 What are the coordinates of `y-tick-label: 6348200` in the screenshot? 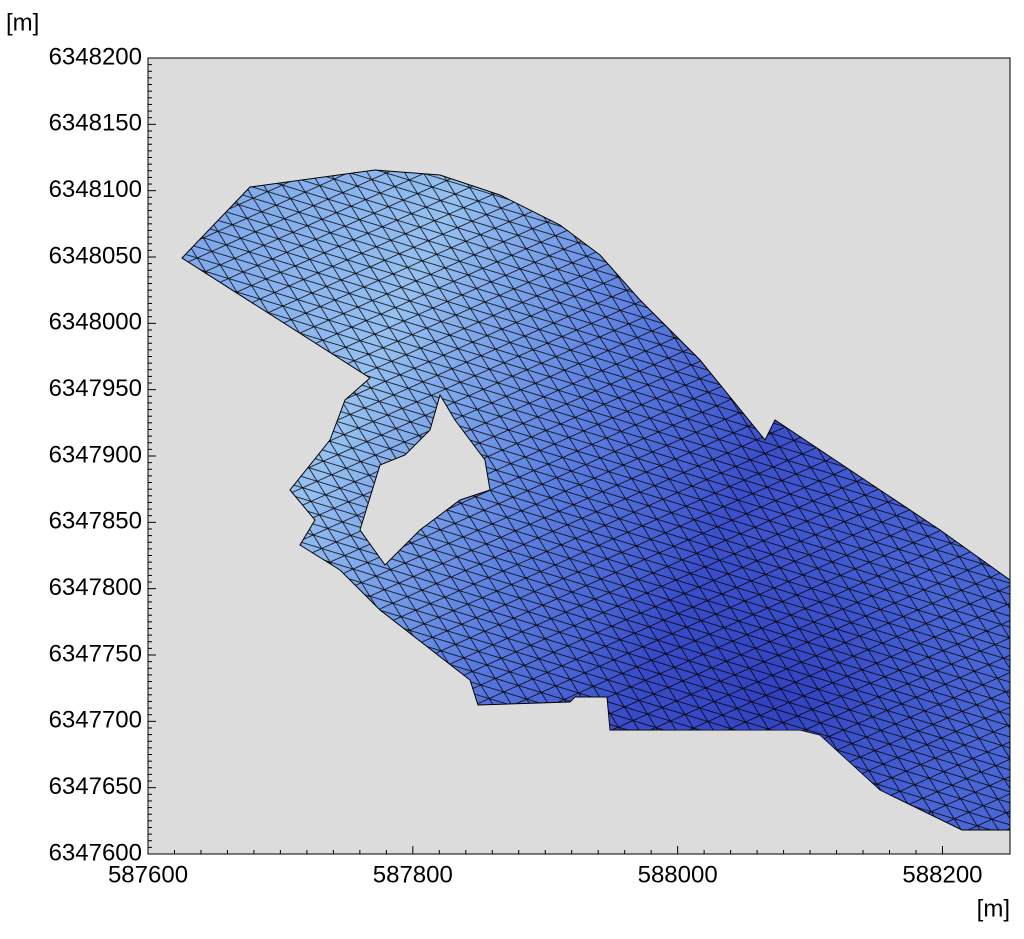 It's located at (95, 56).